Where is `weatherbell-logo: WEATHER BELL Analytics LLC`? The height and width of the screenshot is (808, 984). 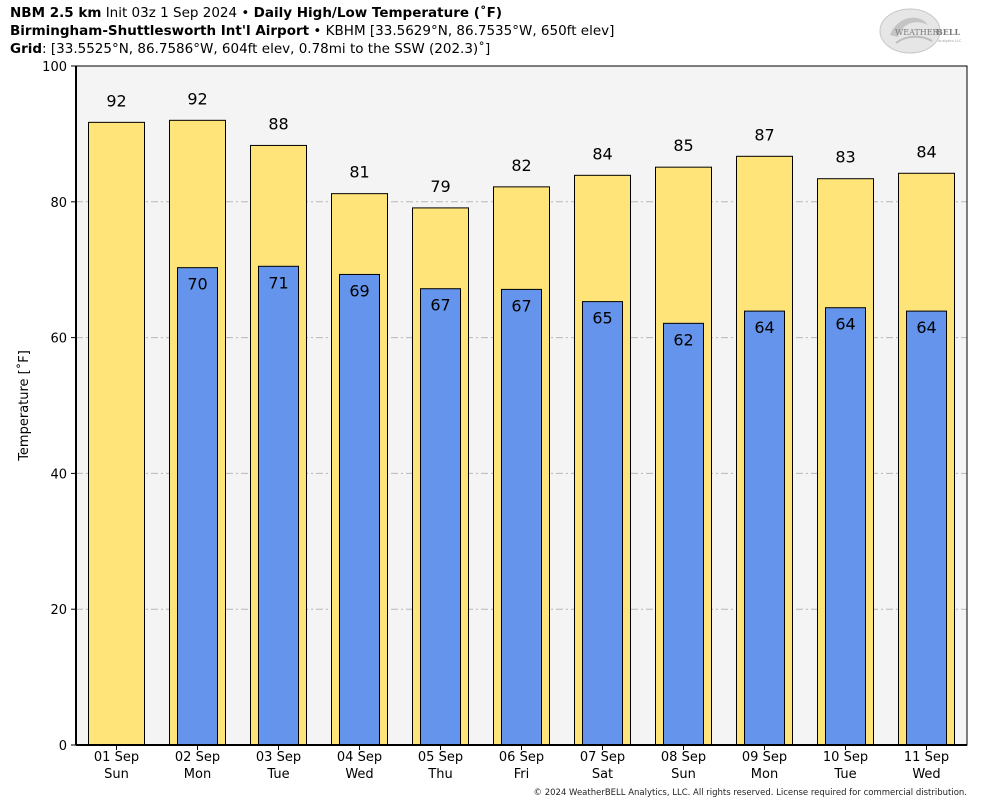
weatherbell-logo: WEATHER BELL Analytics LLC is located at coordinates (920, 31).